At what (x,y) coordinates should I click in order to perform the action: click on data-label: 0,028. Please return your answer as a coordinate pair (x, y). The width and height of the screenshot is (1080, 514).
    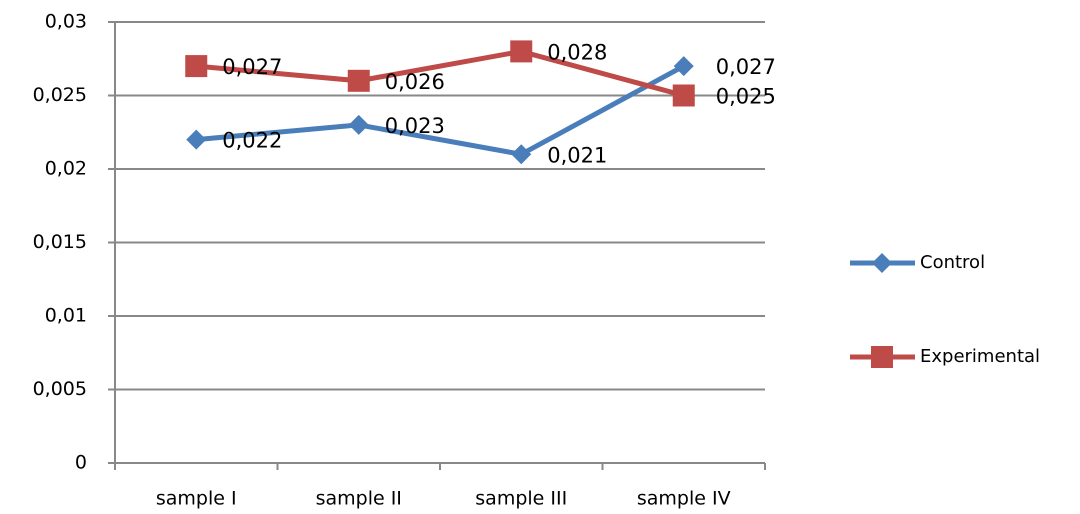
    Looking at the image, I should click on (577, 52).